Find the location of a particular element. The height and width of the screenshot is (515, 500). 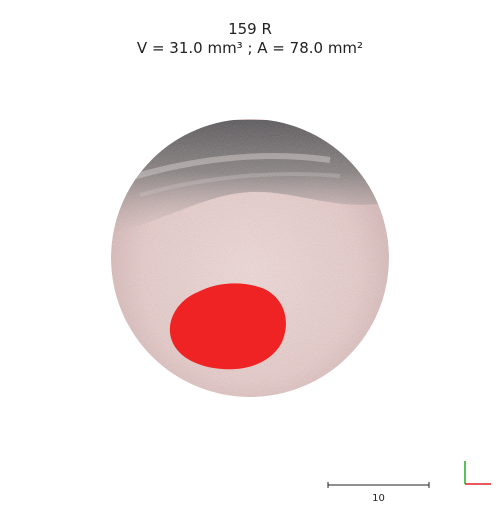

sample-id: 159 R is located at coordinates (250, 29).